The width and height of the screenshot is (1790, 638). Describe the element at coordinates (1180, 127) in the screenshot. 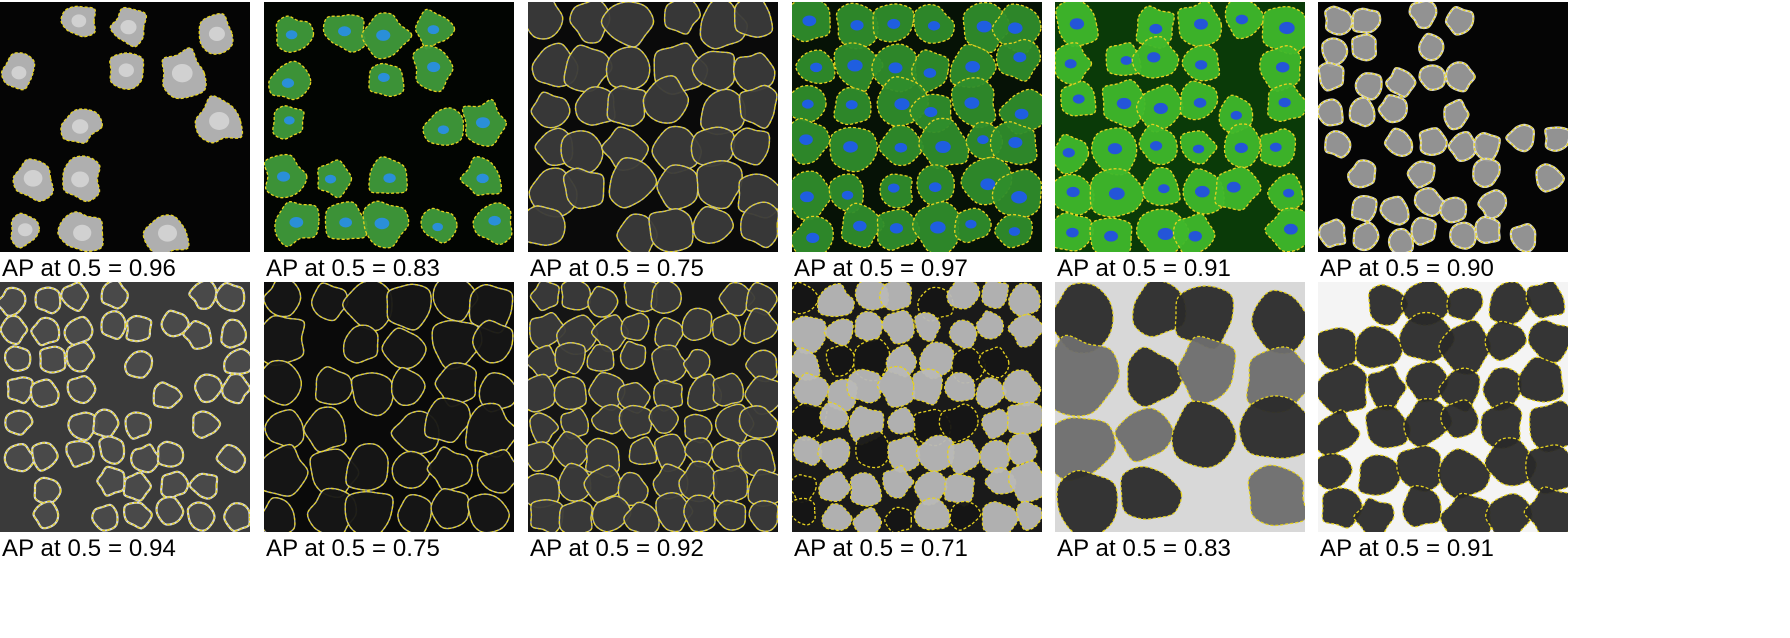

I see `microscopy-image` at that location.